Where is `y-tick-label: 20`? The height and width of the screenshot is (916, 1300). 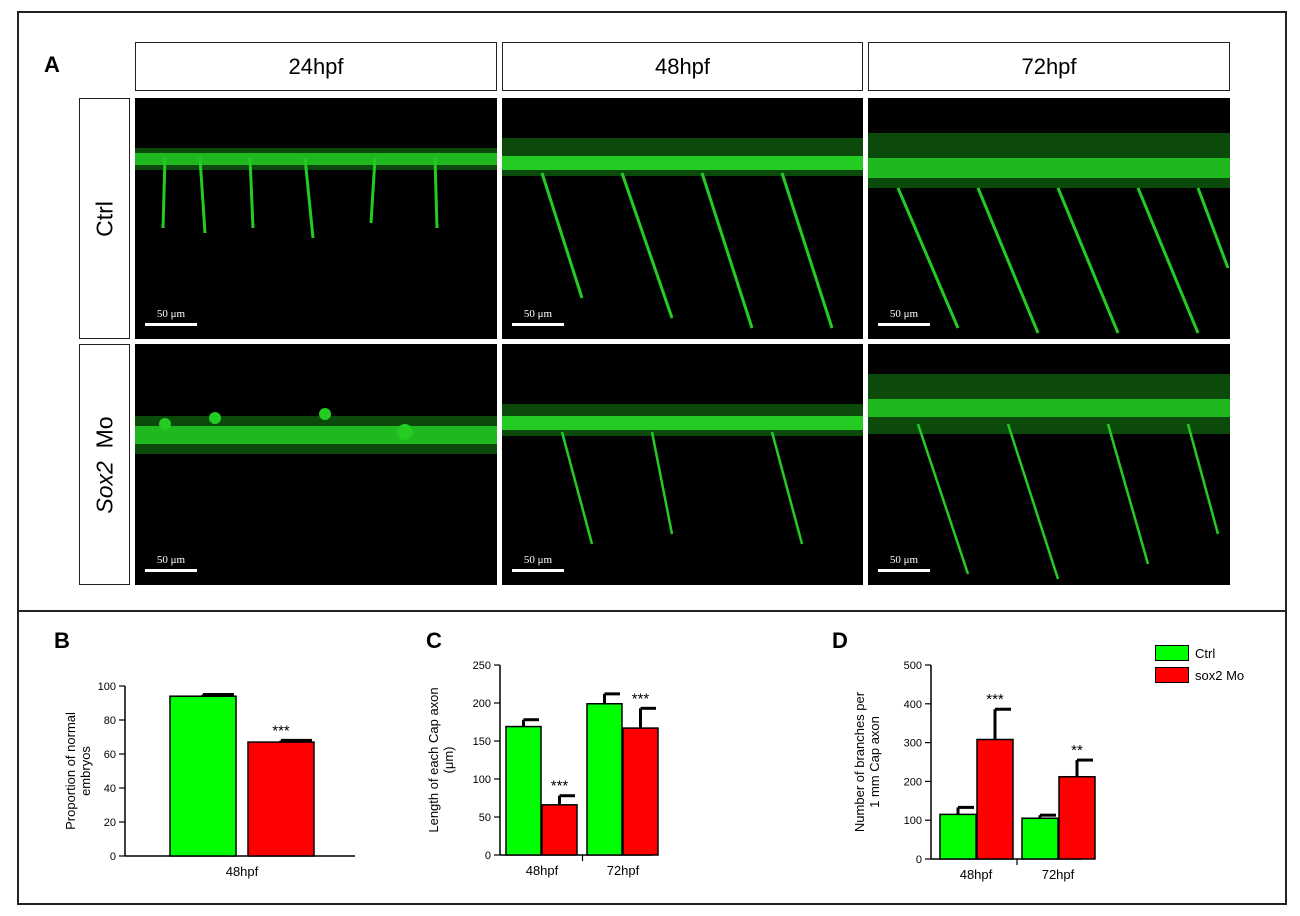 y-tick-label: 20 is located at coordinates (110, 823).